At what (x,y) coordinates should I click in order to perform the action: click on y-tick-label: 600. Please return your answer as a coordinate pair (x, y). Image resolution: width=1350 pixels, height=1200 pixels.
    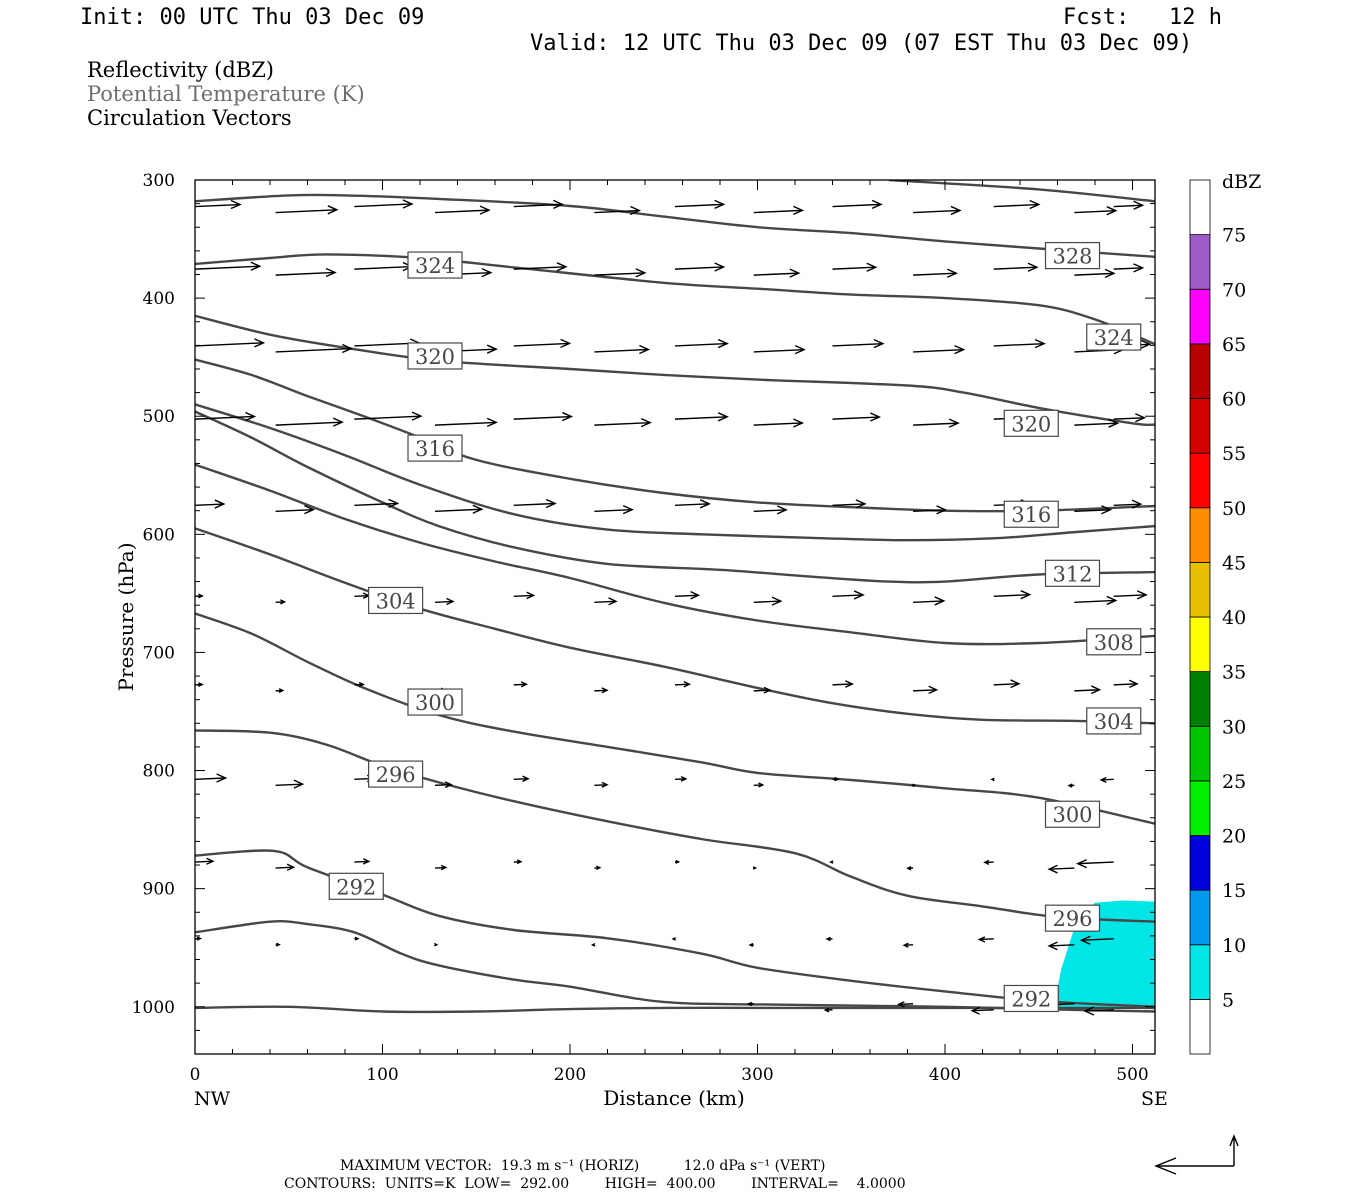
    Looking at the image, I should click on (159, 535).